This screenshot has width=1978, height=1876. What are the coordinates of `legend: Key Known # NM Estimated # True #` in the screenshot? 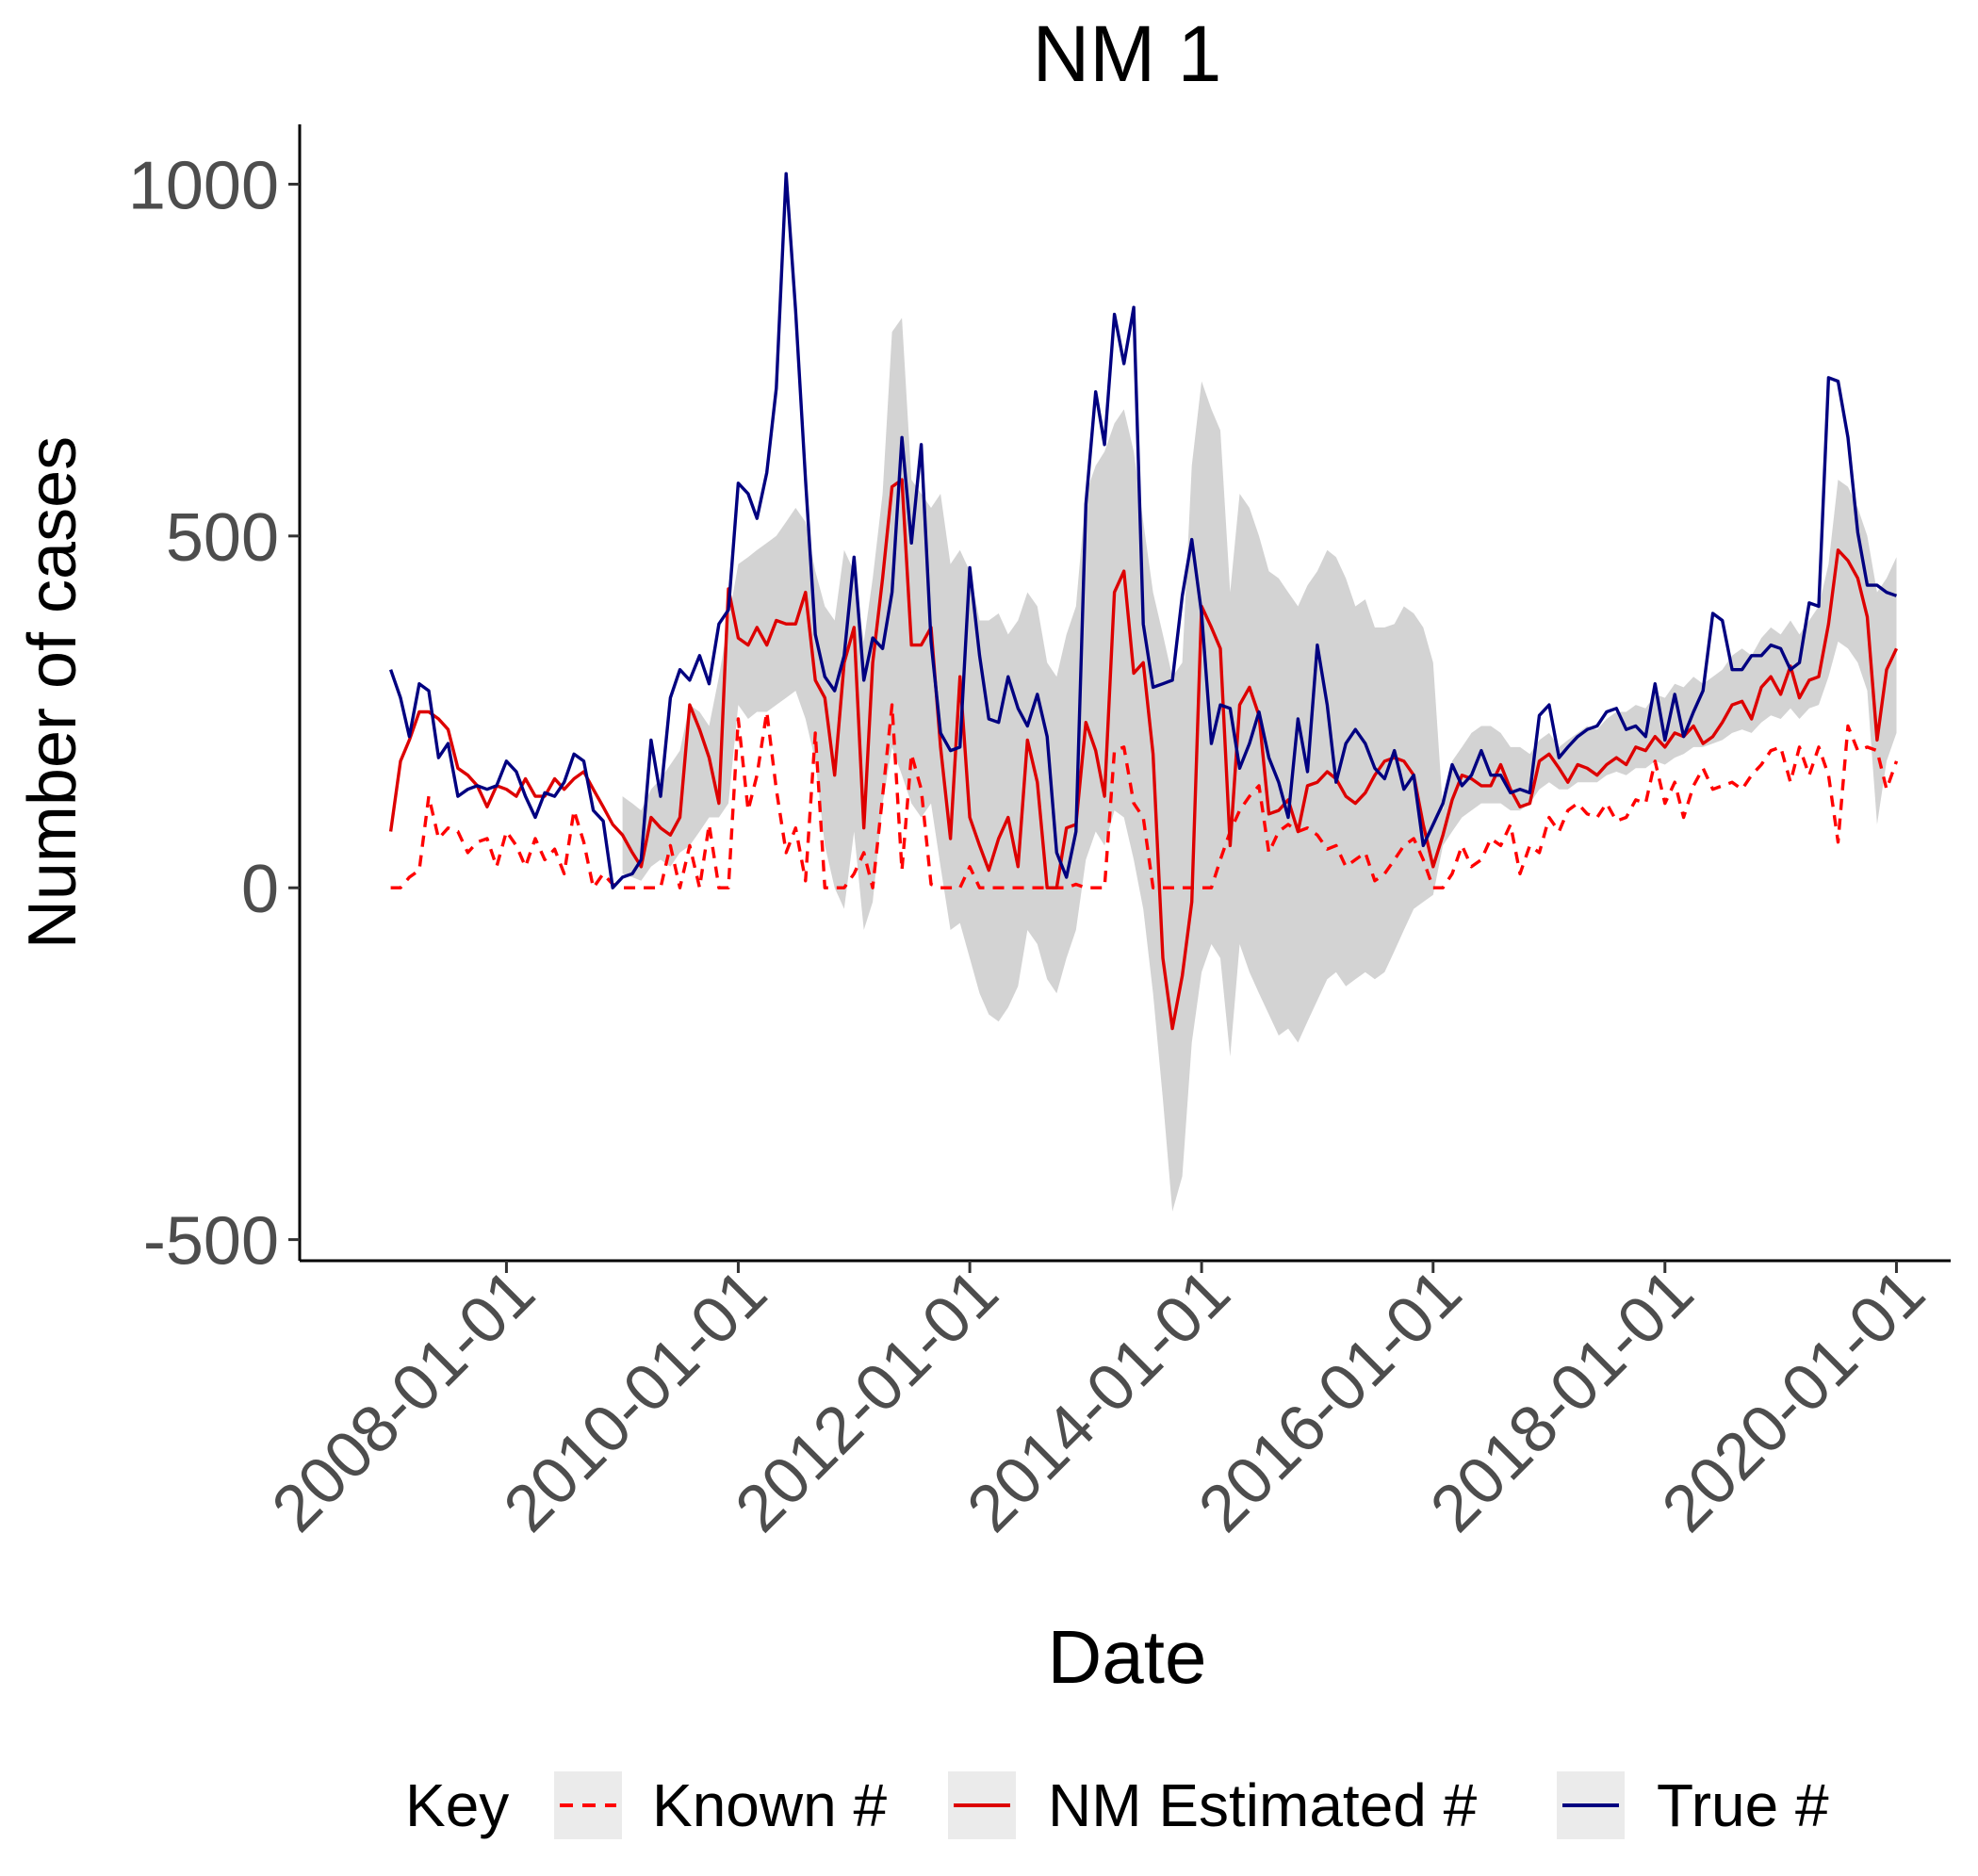 It's located at (1117, 1805).